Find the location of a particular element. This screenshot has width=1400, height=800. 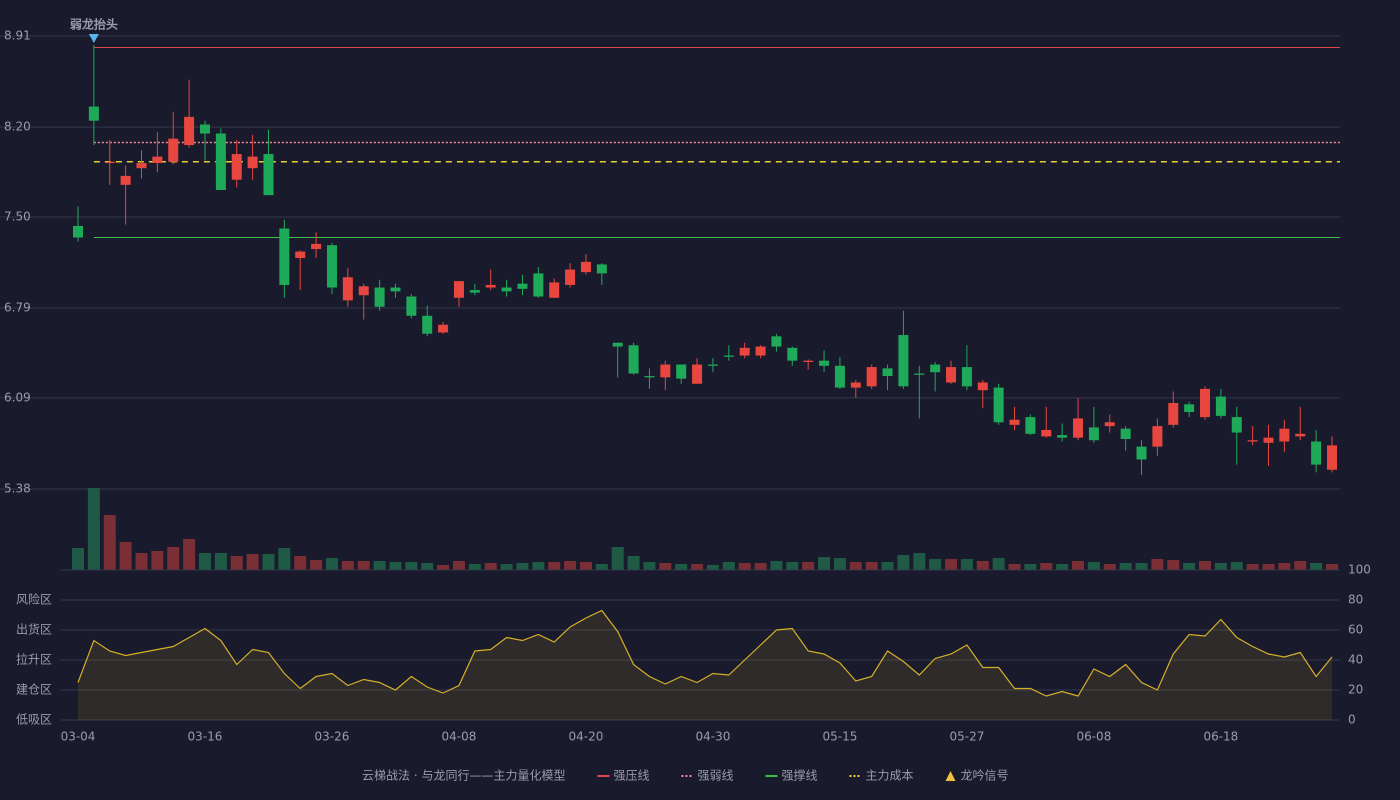

zone-label: 风险区 is located at coordinates (34, 599).